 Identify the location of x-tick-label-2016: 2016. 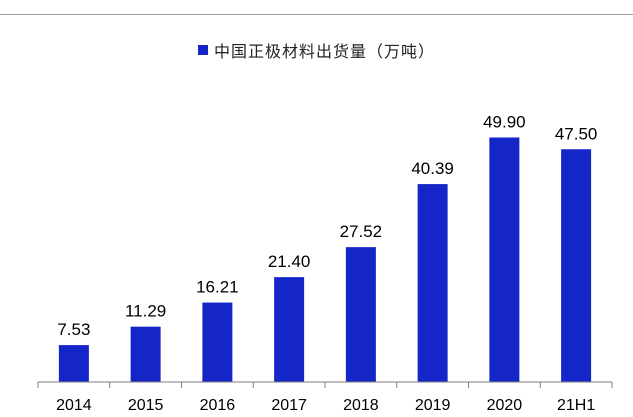
(218, 405).